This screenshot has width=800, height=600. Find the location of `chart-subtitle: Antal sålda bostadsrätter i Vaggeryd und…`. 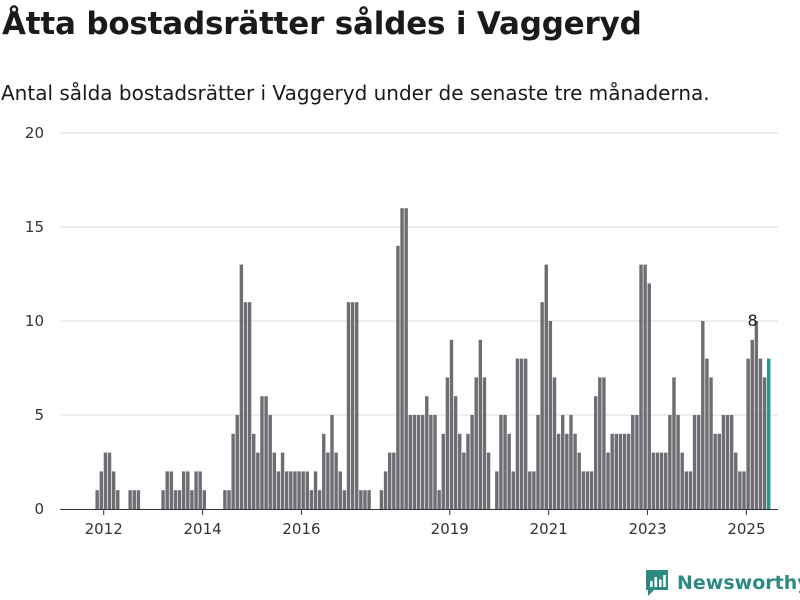

chart-subtitle: Antal sålda bostadsrätter i Vaggeryd und… is located at coordinates (355, 93).